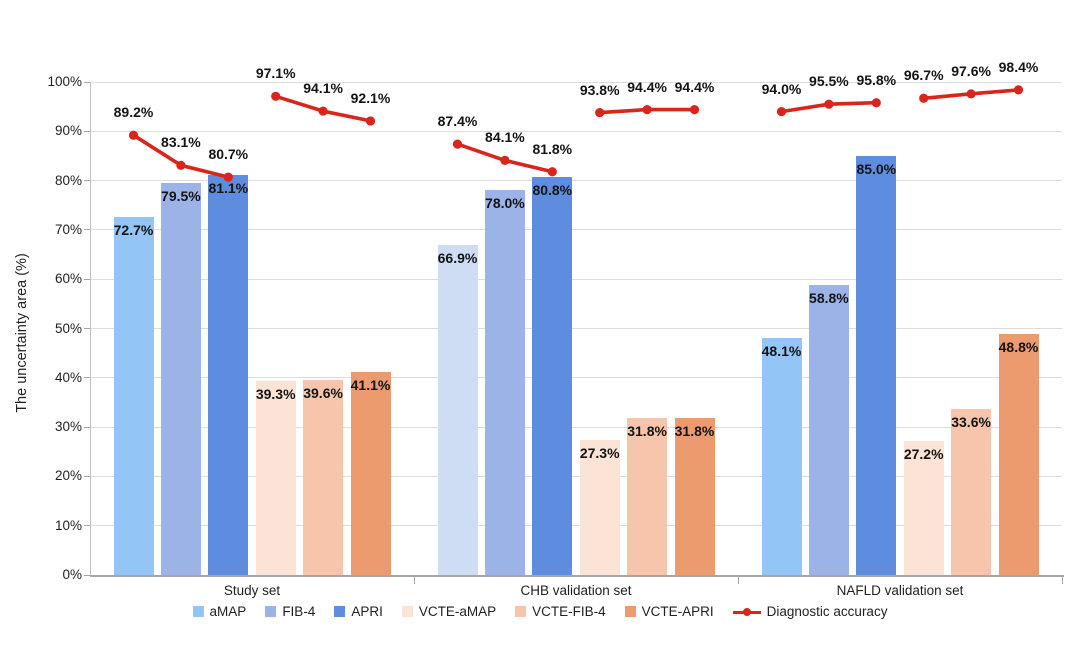 This screenshot has height=655, width=1080. What do you see at coordinates (68, 476) in the screenshot?
I see `y-tick-label: 20%` at bounding box center [68, 476].